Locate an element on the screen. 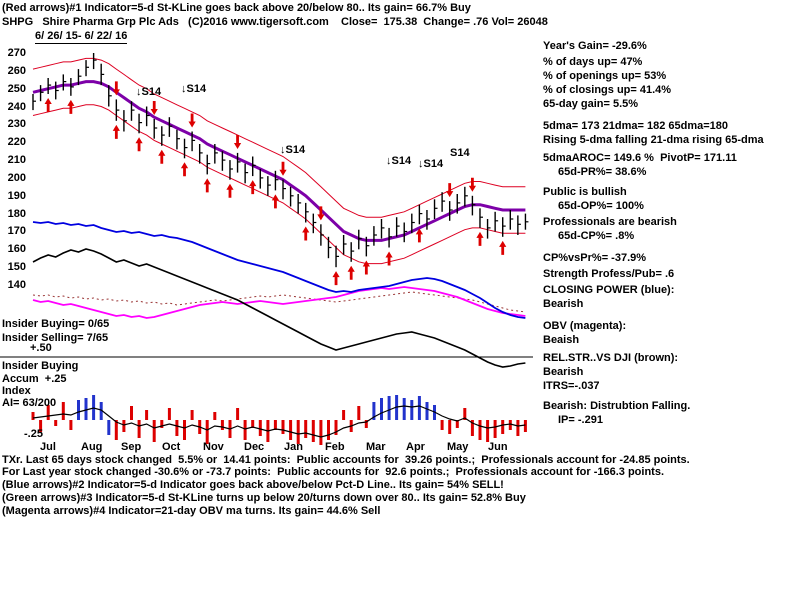 The image size is (800, 600). stat-65d-op: 65d-OP%= 100% is located at coordinates (601, 206).